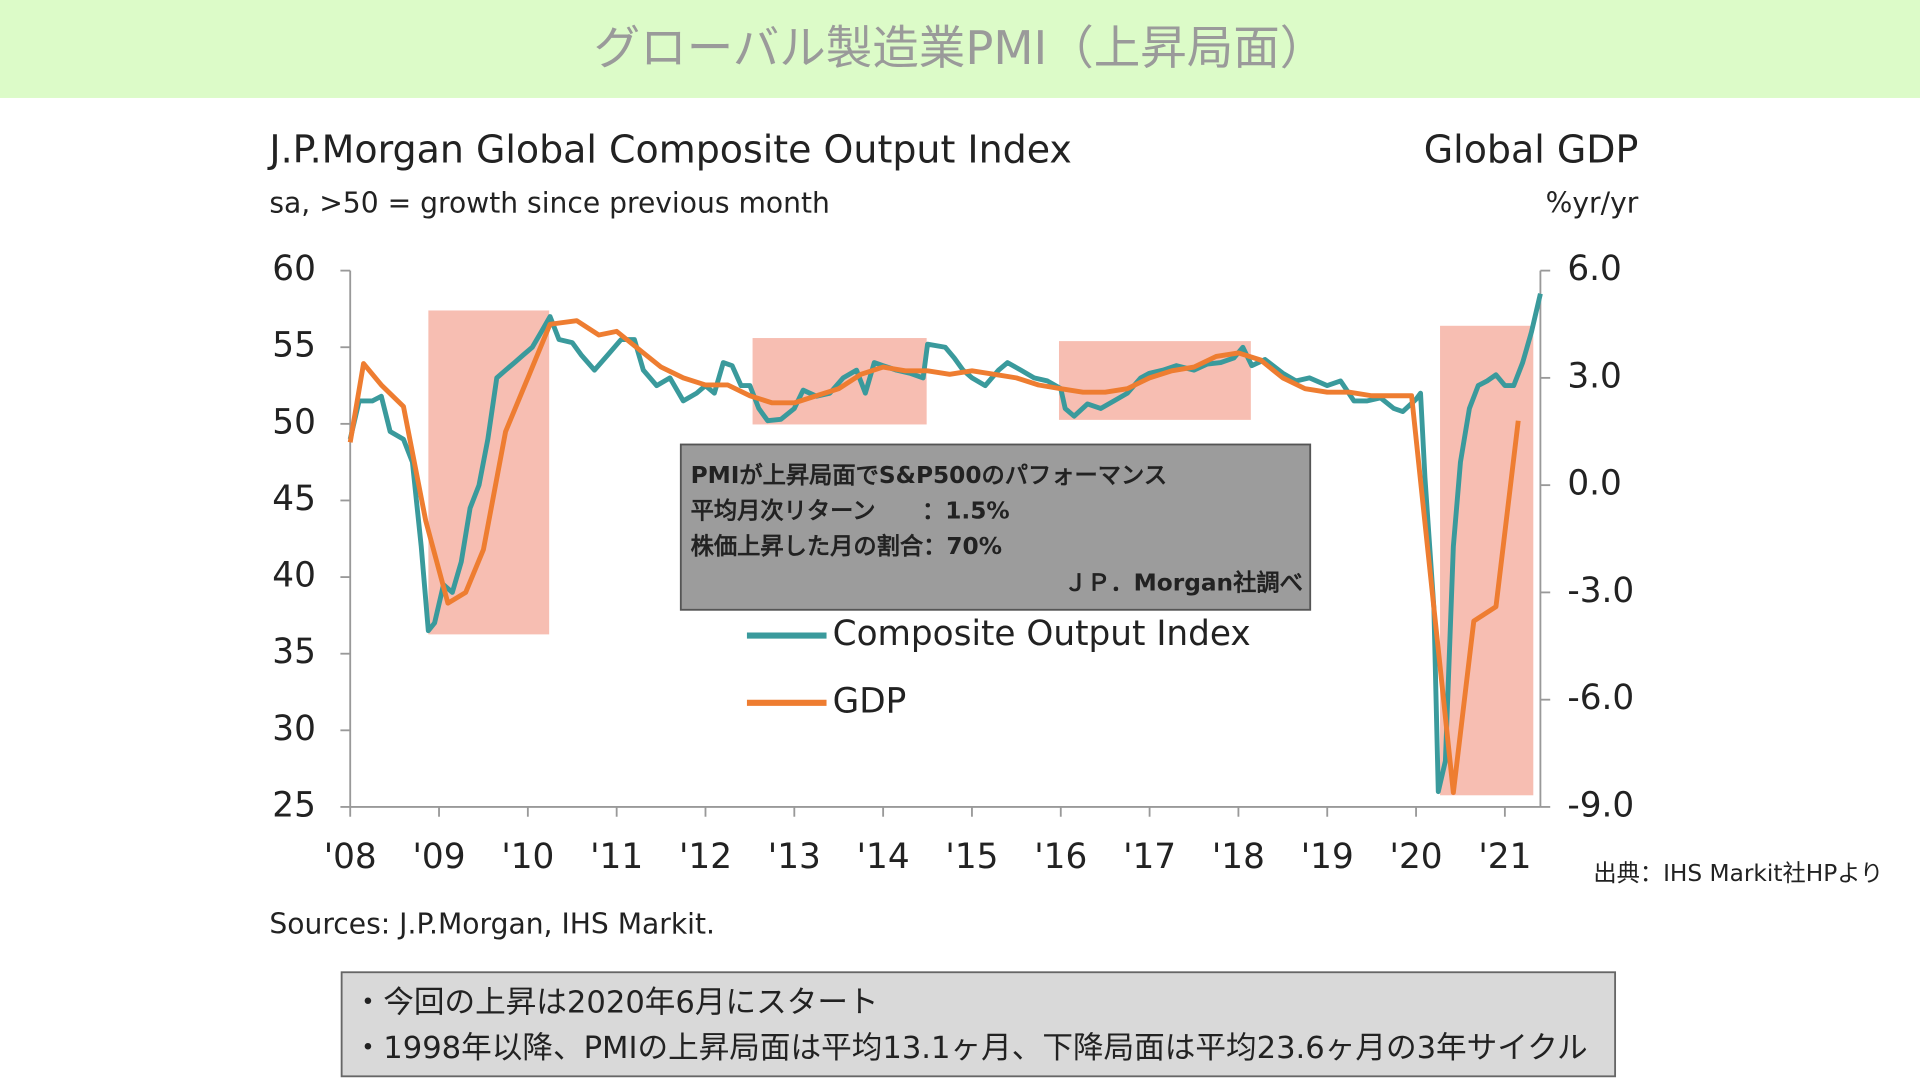 The width and height of the screenshot is (1920, 1080). I want to click on x-tick-label: '15, so click(971, 857).